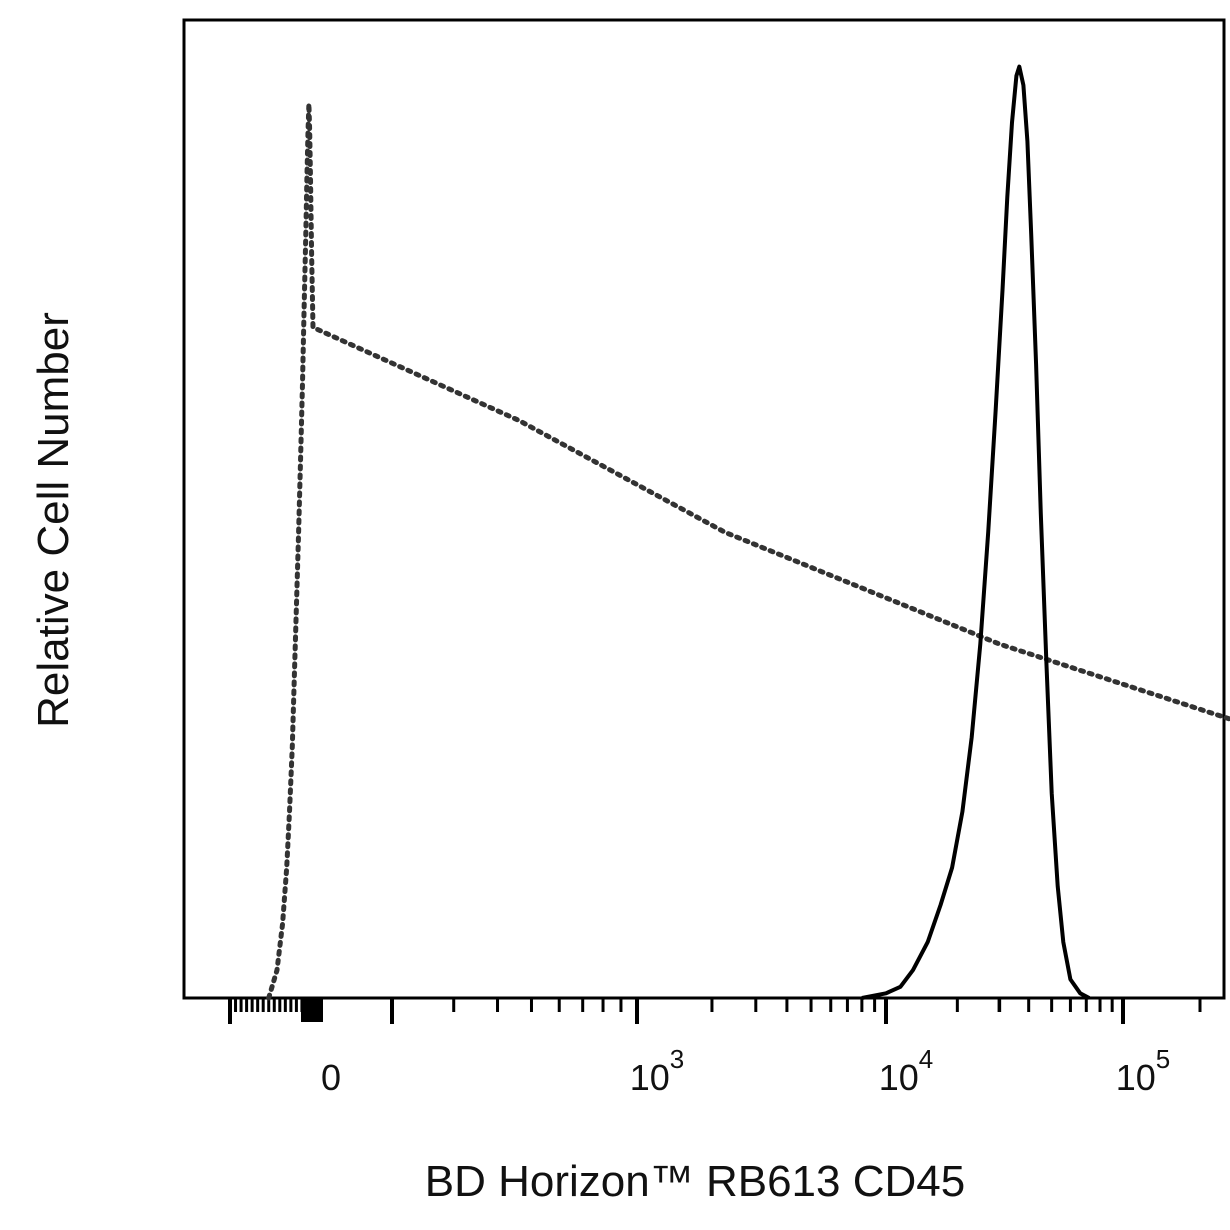 This screenshot has width=1230, height=1230. I want to click on x-axis-major-ticks, so click(676, 1011).